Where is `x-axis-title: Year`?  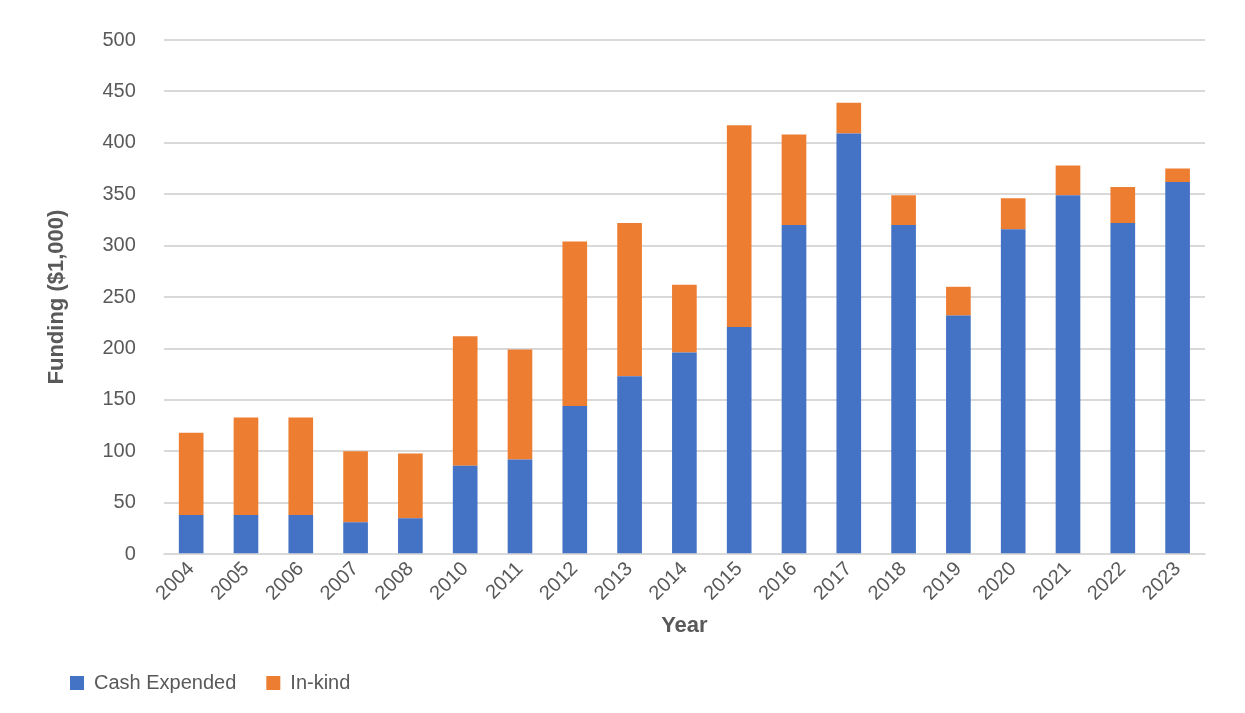 x-axis-title: Year is located at coordinates (685, 624).